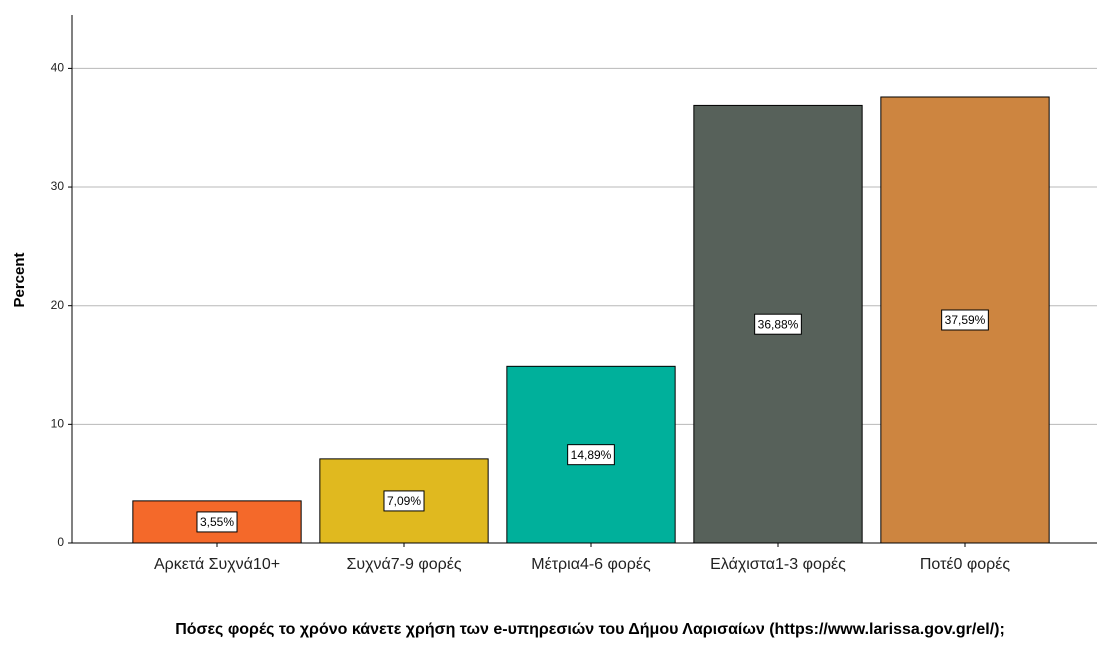  I want to click on y-tick-label: 20, so click(58, 305).